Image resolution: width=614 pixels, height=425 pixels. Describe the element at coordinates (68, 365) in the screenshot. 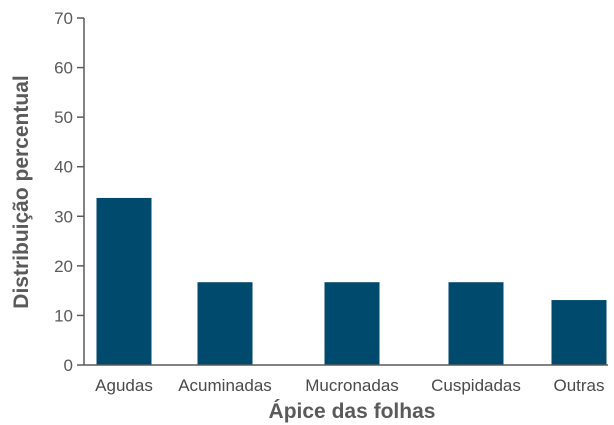

I see `y-tick-label: 0` at that location.